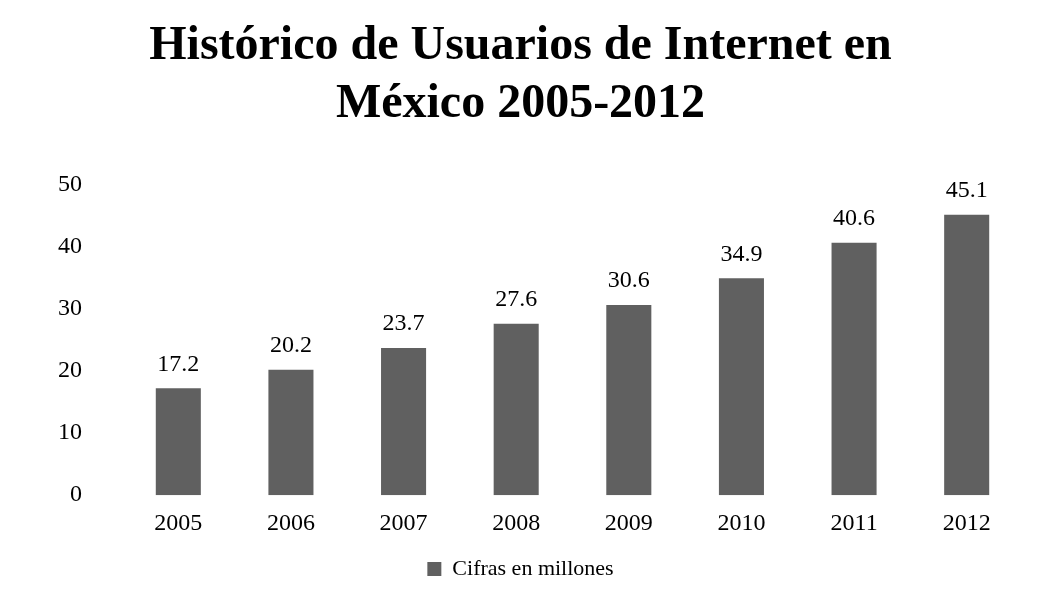 The width and height of the screenshot is (1041, 614). What do you see at coordinates (516, 521) in the screenshot?
I see `x-tick-label: 2008` at bounding box center [516, 521].